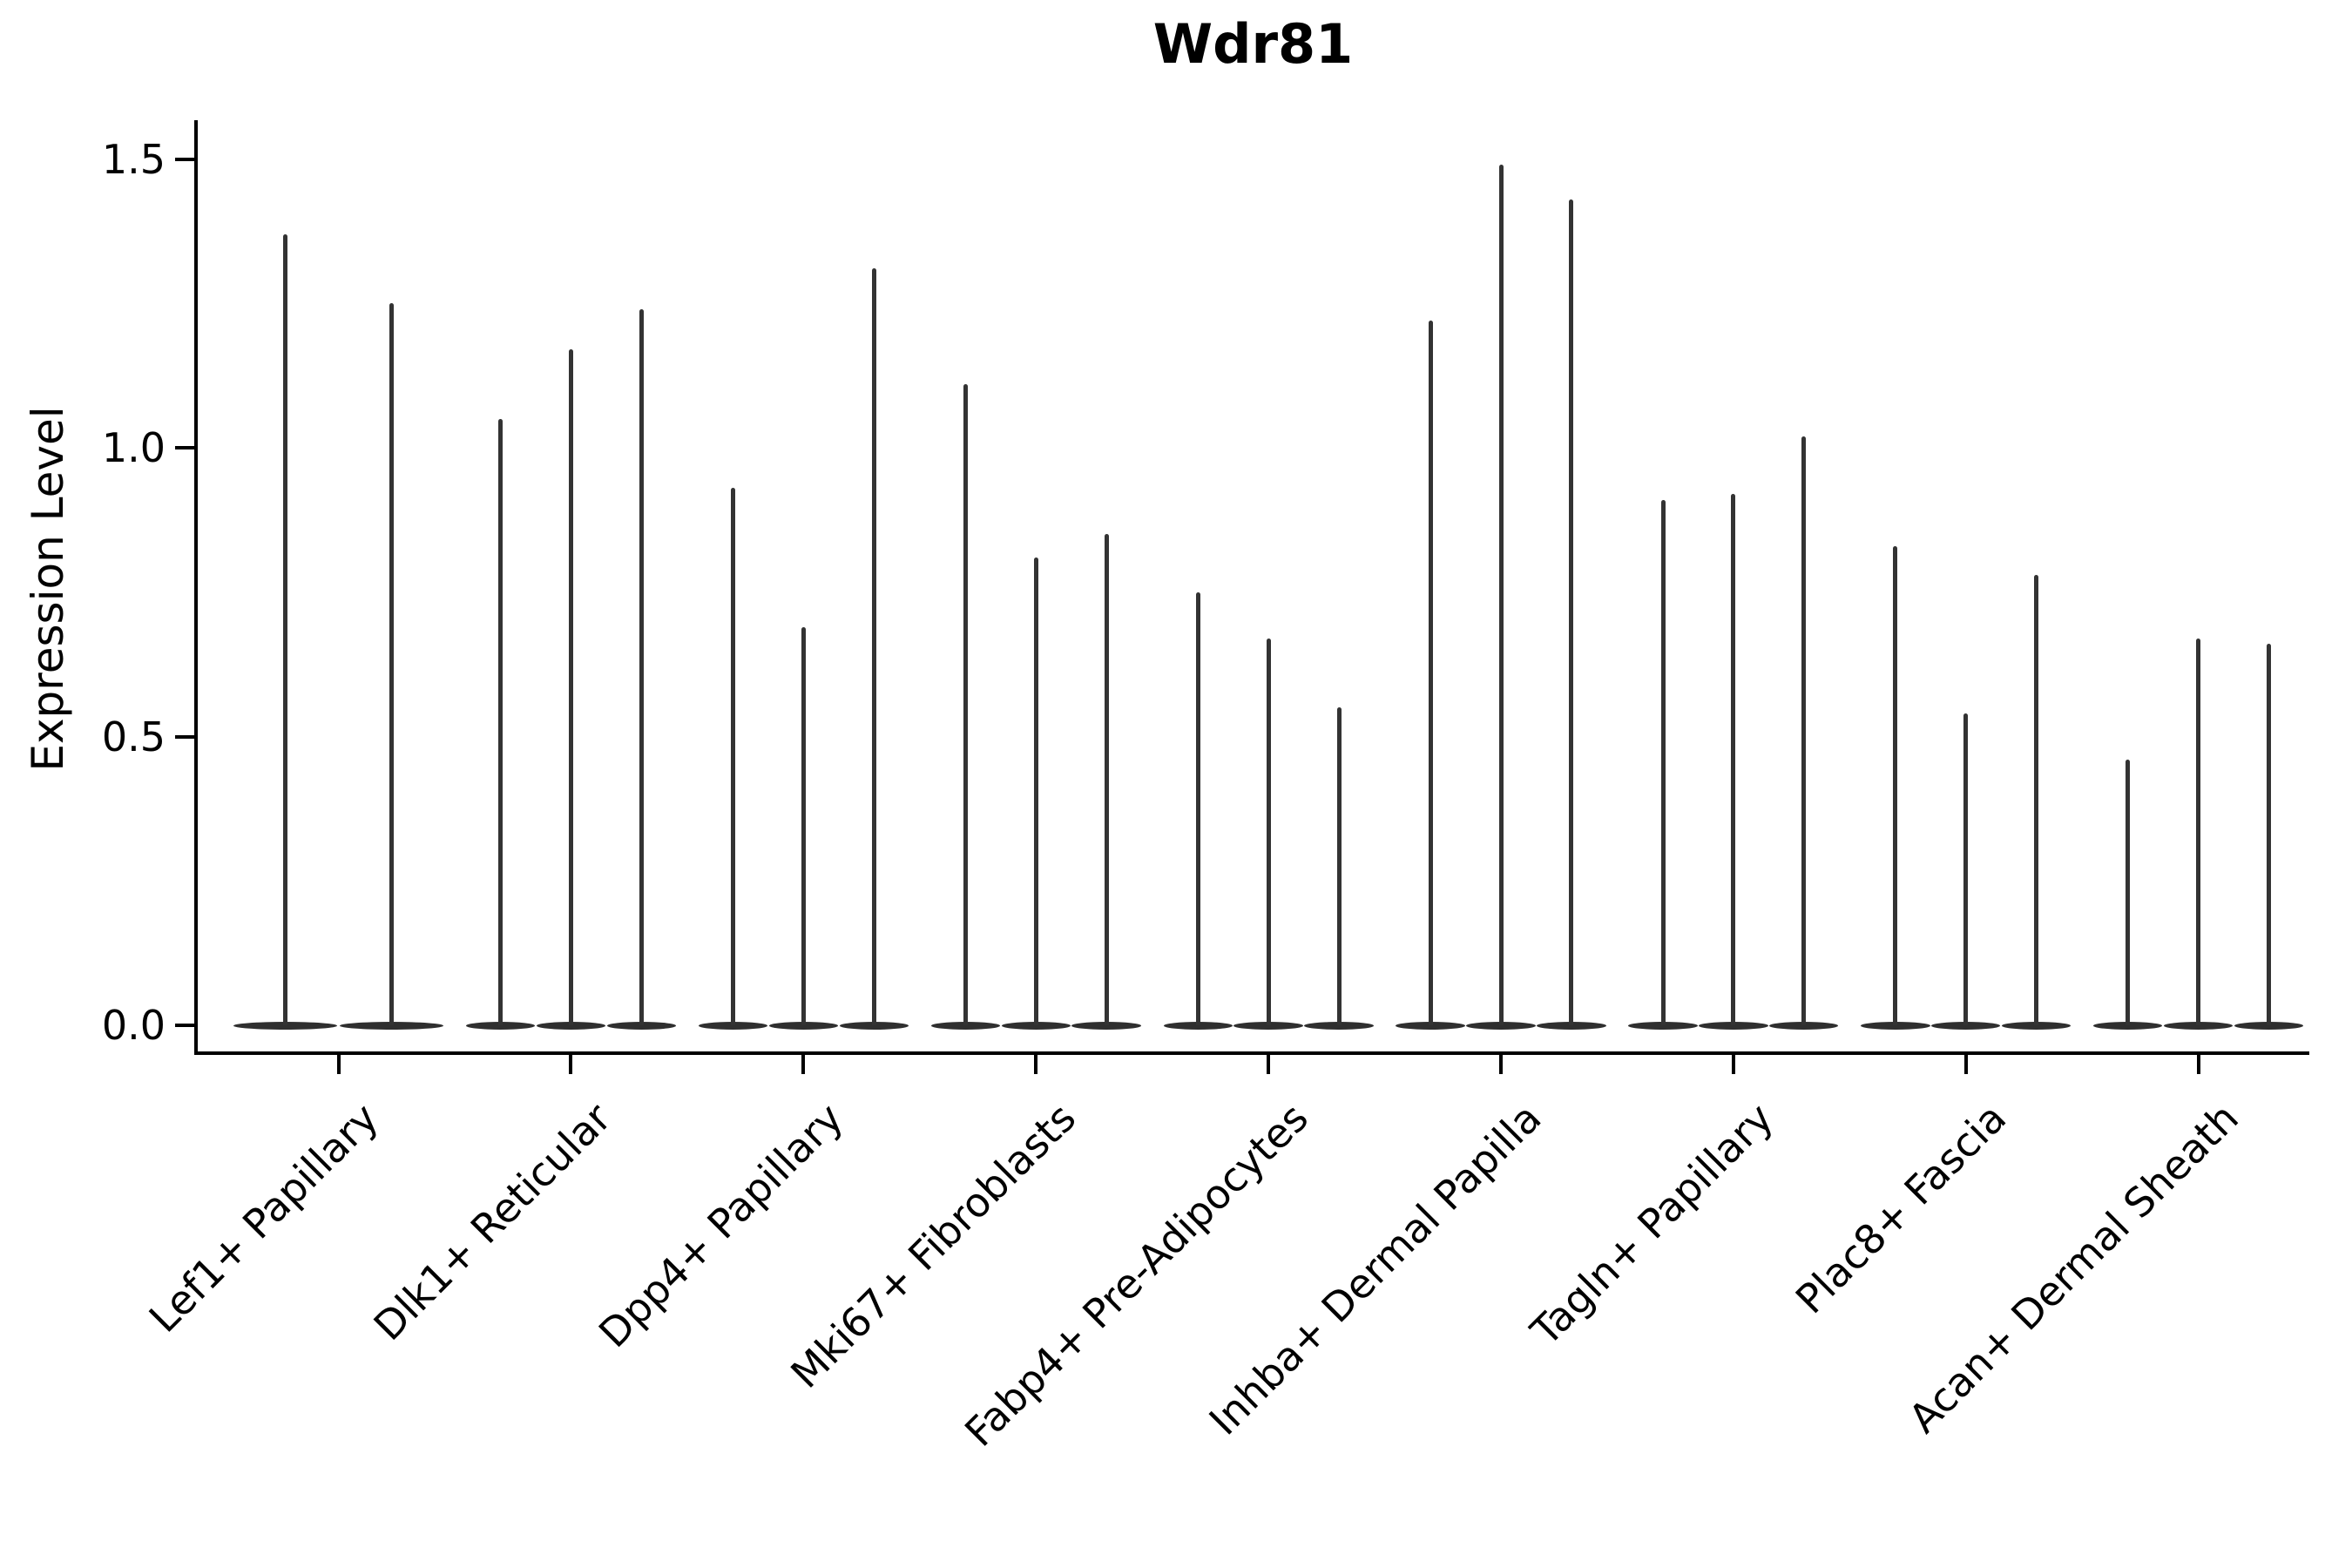  I want to click on y-tick-label: 1.0, so click(134, 447).